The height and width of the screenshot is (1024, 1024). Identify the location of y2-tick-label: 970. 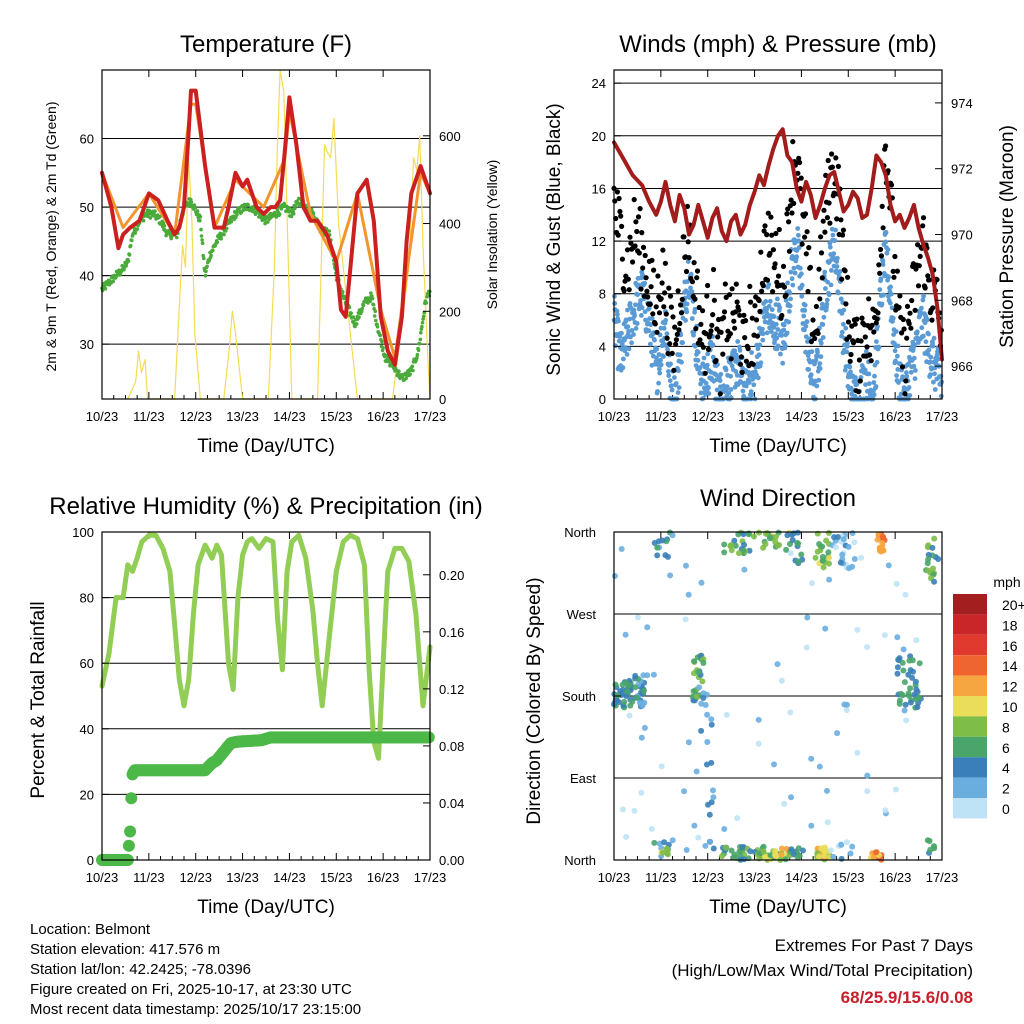
(962, 235).